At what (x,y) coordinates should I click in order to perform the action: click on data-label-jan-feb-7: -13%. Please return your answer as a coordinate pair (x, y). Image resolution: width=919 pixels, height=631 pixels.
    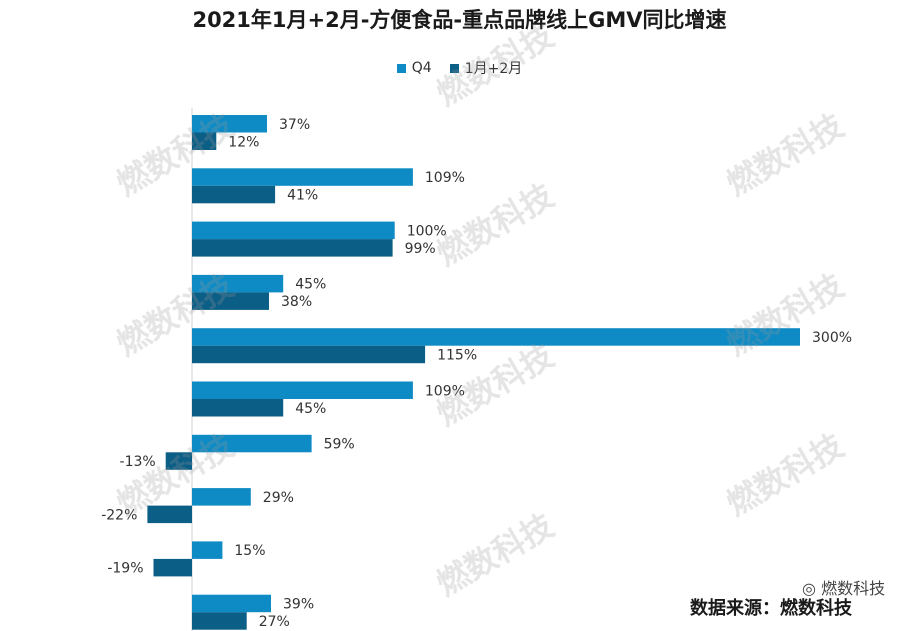
    Looking at the image, I should click on (138, 462).